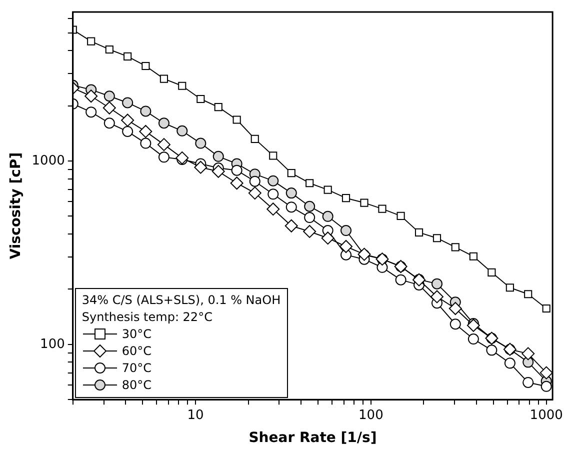 Image resolution: width=566 pixels, height=453 pixels. Describe the element at coordinates (312, 438) in the screenshot. I see `x-axis-title: Shear Rate [1/s]` at that location.